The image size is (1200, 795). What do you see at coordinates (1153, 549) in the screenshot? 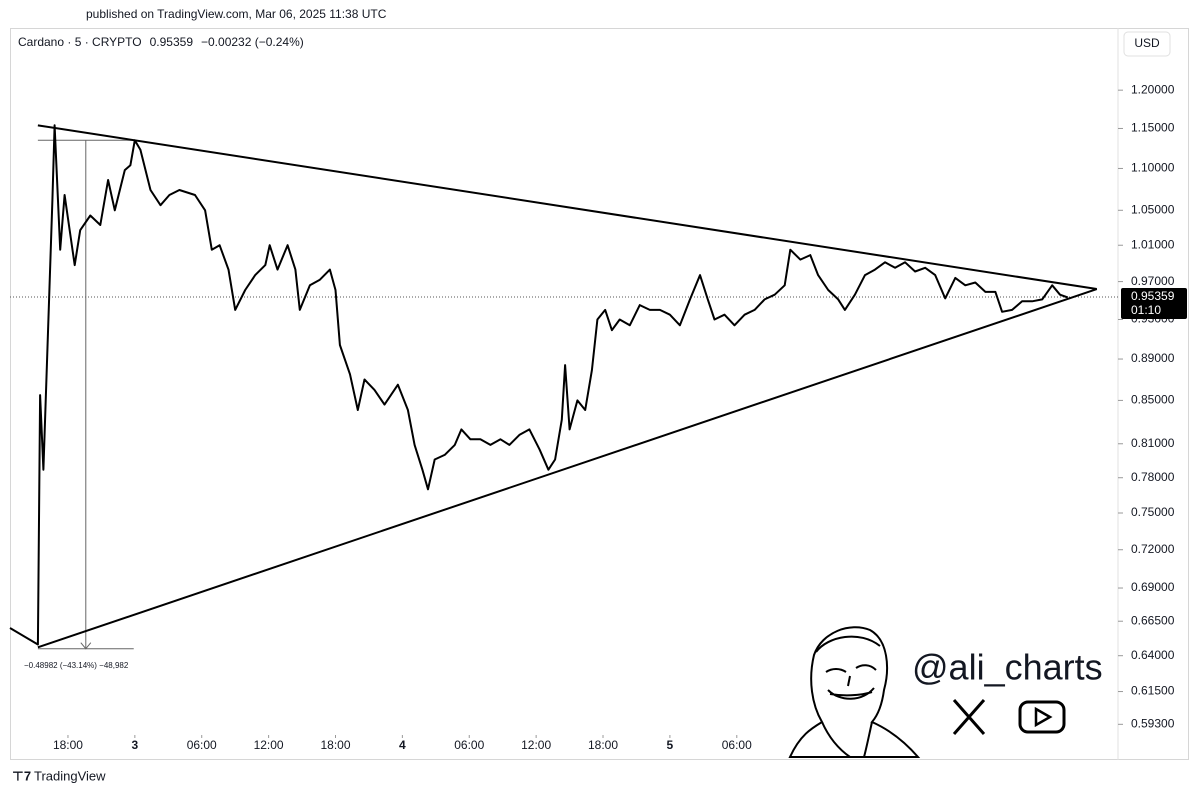
I see `y-tick-label: 0.72000` at bounding box center [1153, 549].